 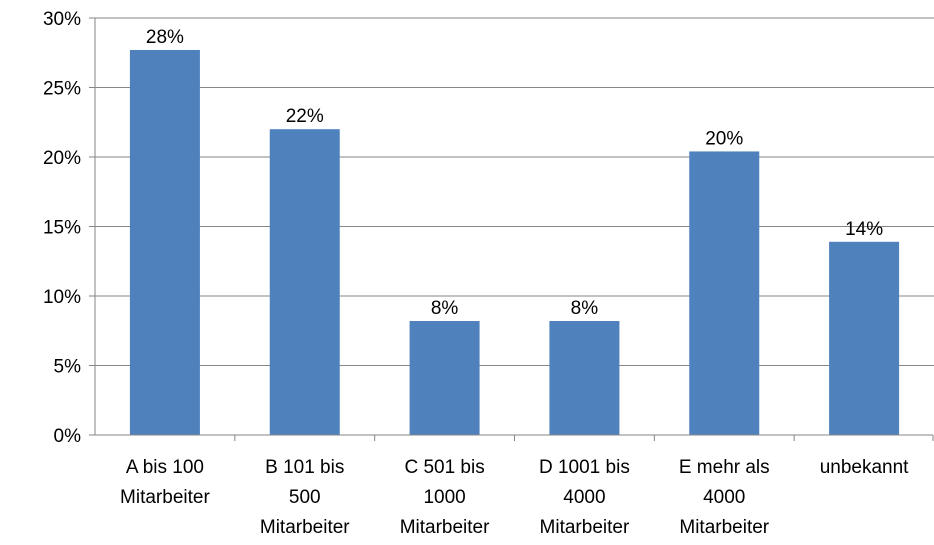 I want to click on y-tick-labels: 0% 5% 10% 15% 20% 25% 30%, so click(x=62, y=228).